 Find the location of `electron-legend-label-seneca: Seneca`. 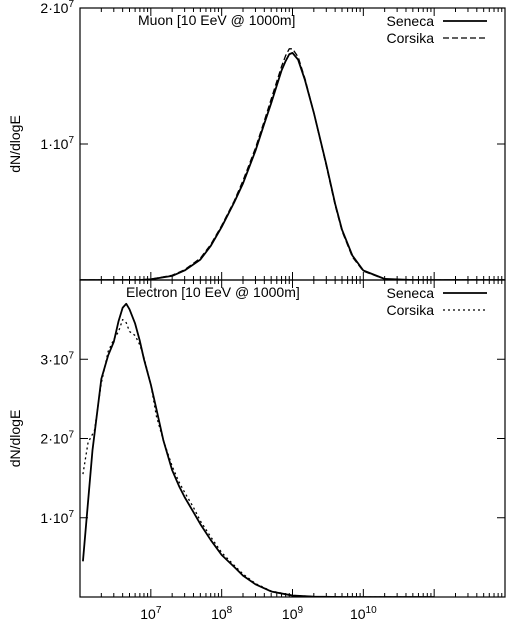

electron-legend-label-seneca: Seneca is located at coordinates (411, 293).